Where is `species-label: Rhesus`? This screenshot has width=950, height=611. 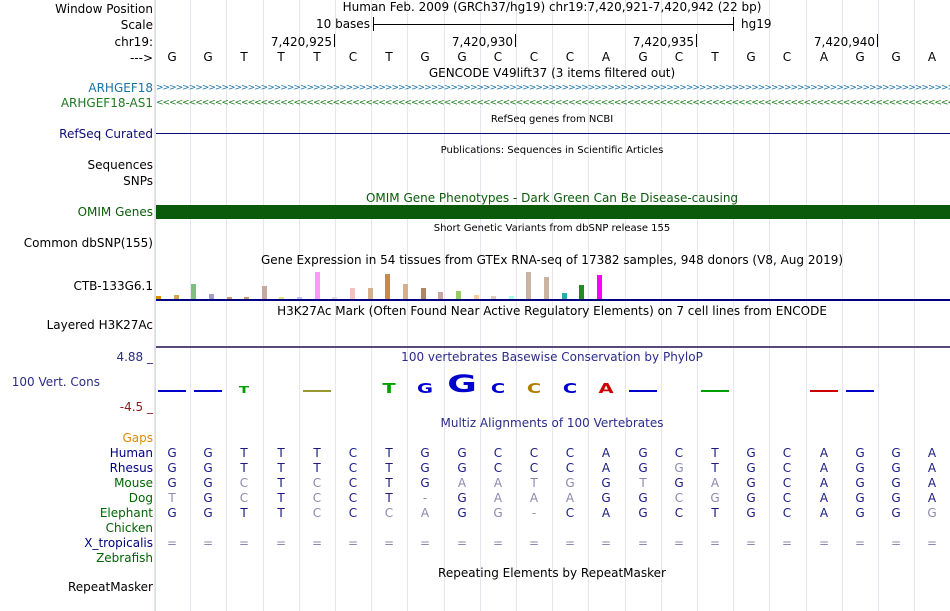
species-label: Rhesus is located at coordinates (131, 468).